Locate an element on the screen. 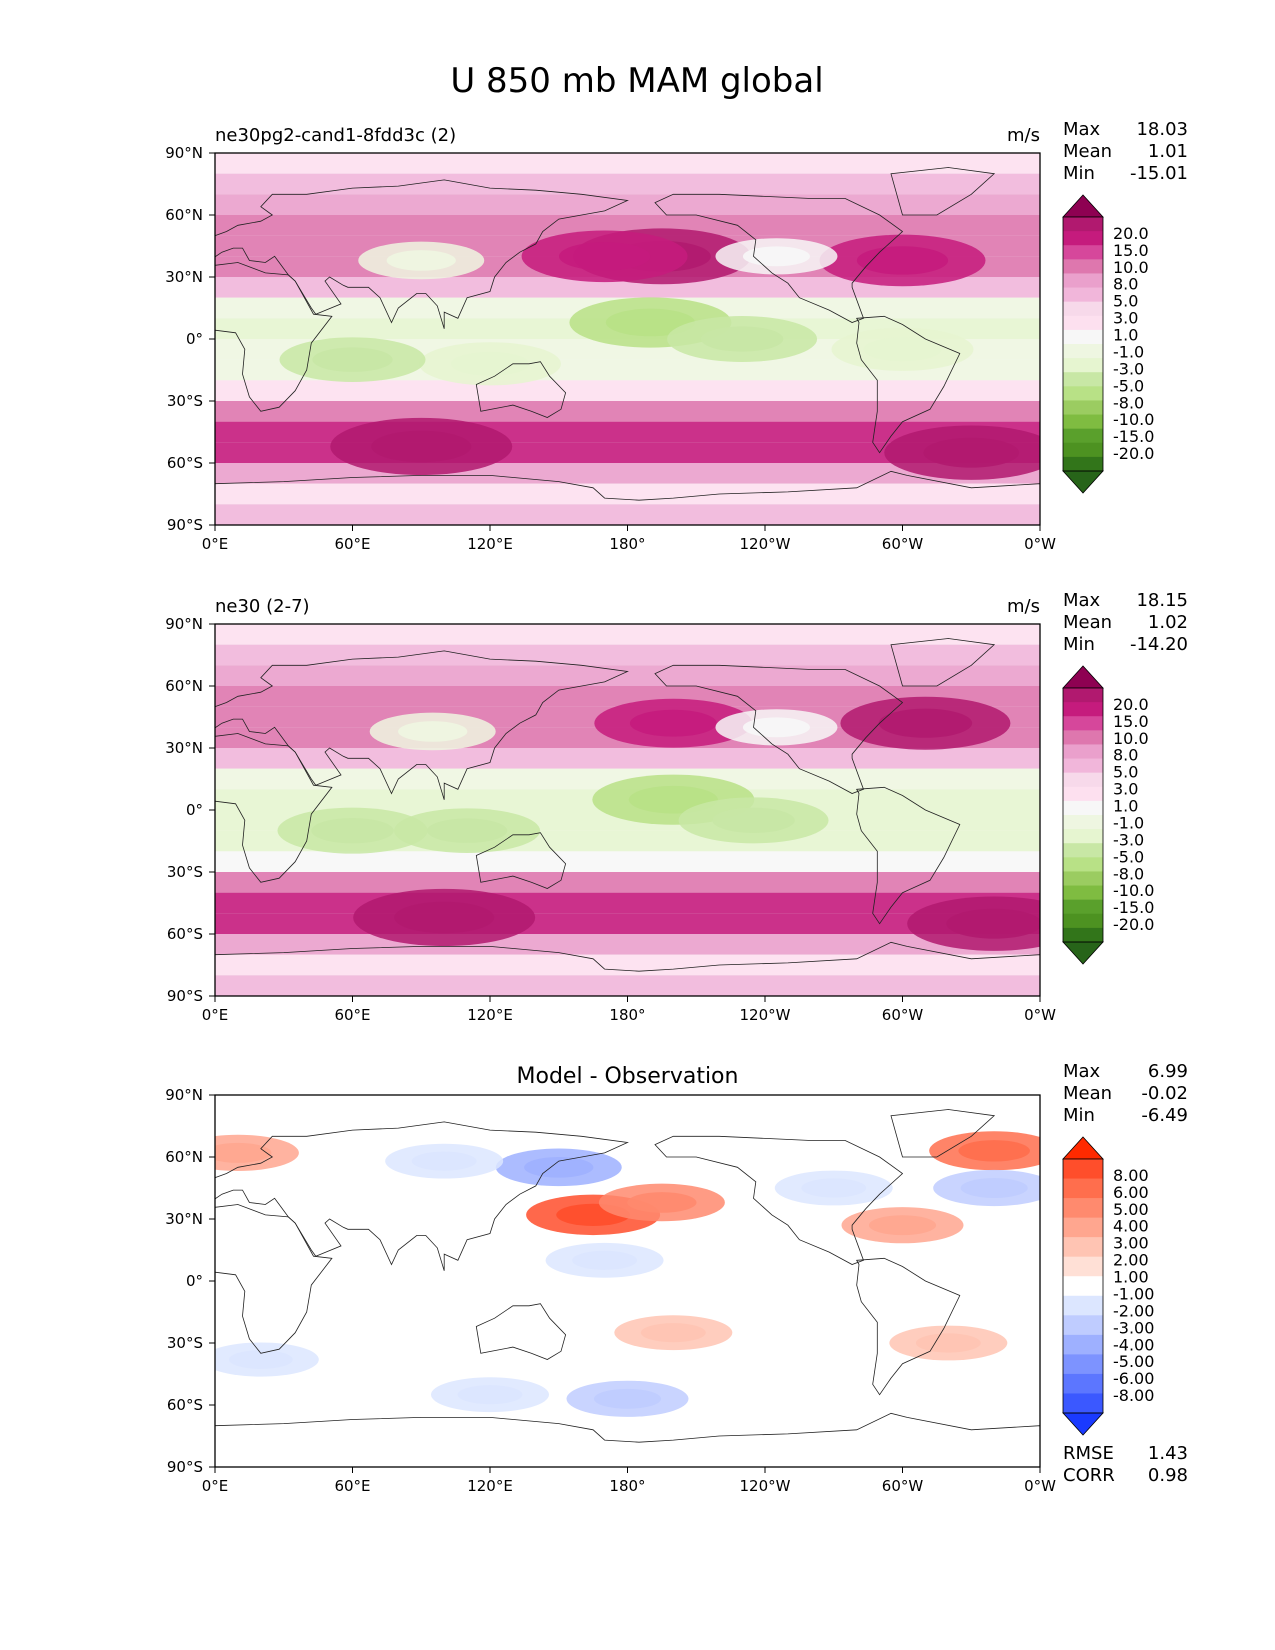 Image resolution: width=1275 pixels, height=1650 pixels. colorbar-label: -4.00 is located at coordinates (1133, 1344).